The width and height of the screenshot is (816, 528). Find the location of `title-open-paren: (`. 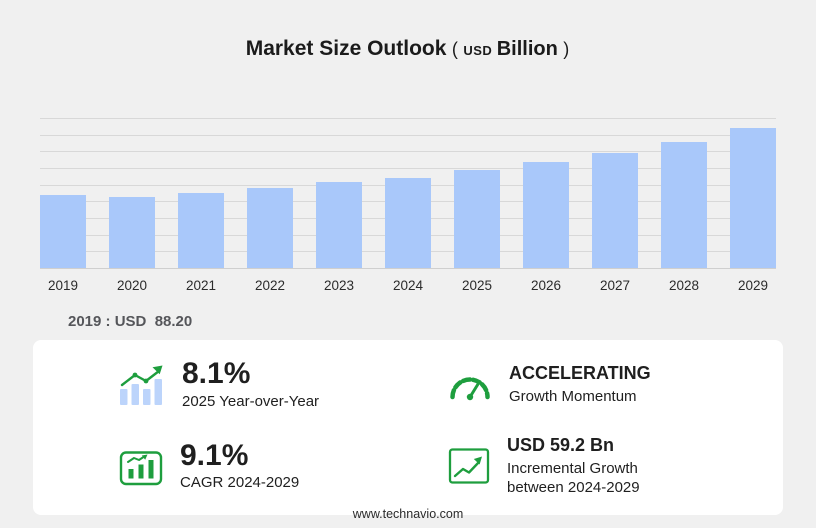

title-open-paren: ( is located at coordinates (454, 49).